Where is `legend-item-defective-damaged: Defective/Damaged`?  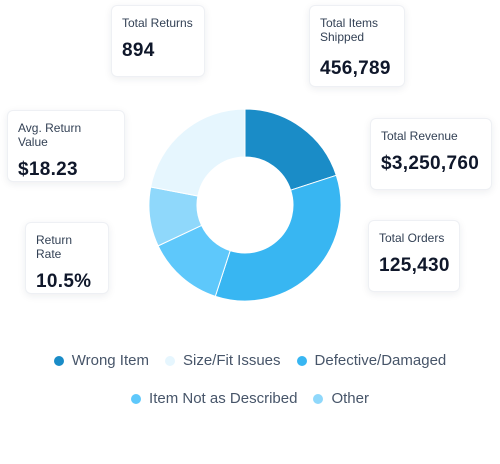
legend-item-defective-damaged: Defective/Damaged is located at coordinates (371, 360).